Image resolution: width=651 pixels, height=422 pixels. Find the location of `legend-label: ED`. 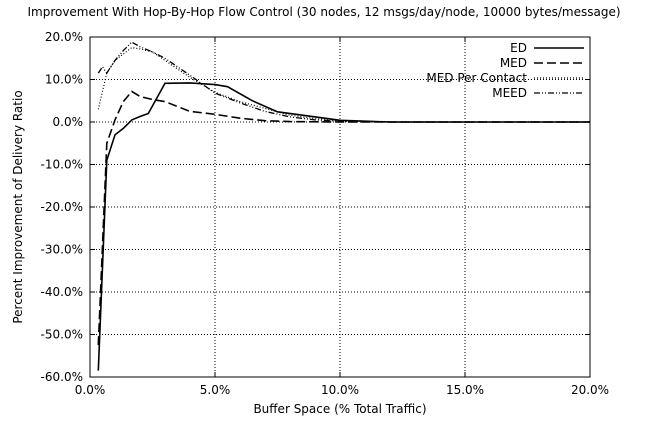

legend-label: ED is located at coordinates (518, 48).